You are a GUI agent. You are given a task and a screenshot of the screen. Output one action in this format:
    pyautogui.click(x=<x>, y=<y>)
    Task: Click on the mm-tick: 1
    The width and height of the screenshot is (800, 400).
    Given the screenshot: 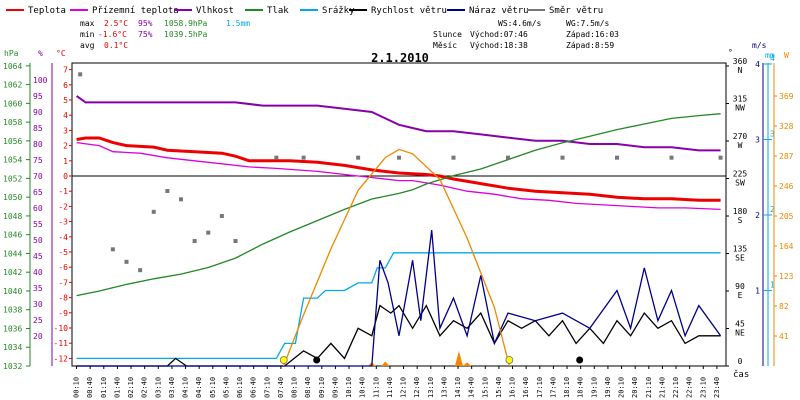 What is the action you would take?
    pyautogui.click(x=772, y=285)
    